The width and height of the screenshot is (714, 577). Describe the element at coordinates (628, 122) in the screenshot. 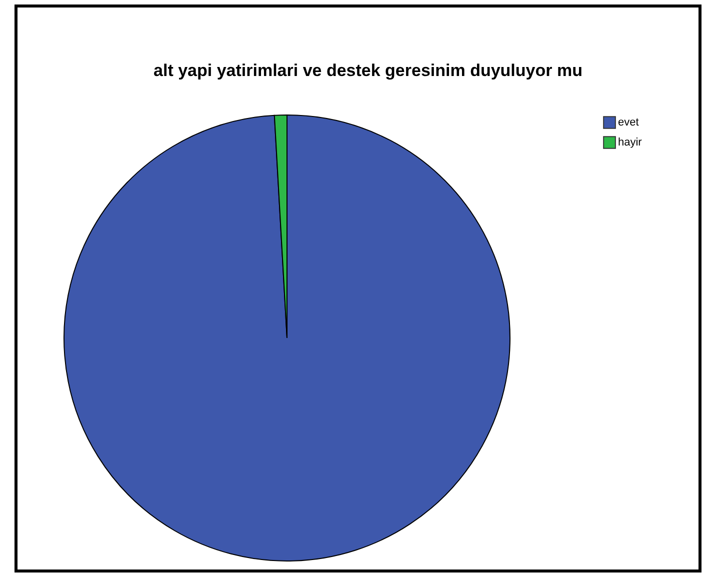

I see `legend-label: evet` at that location.